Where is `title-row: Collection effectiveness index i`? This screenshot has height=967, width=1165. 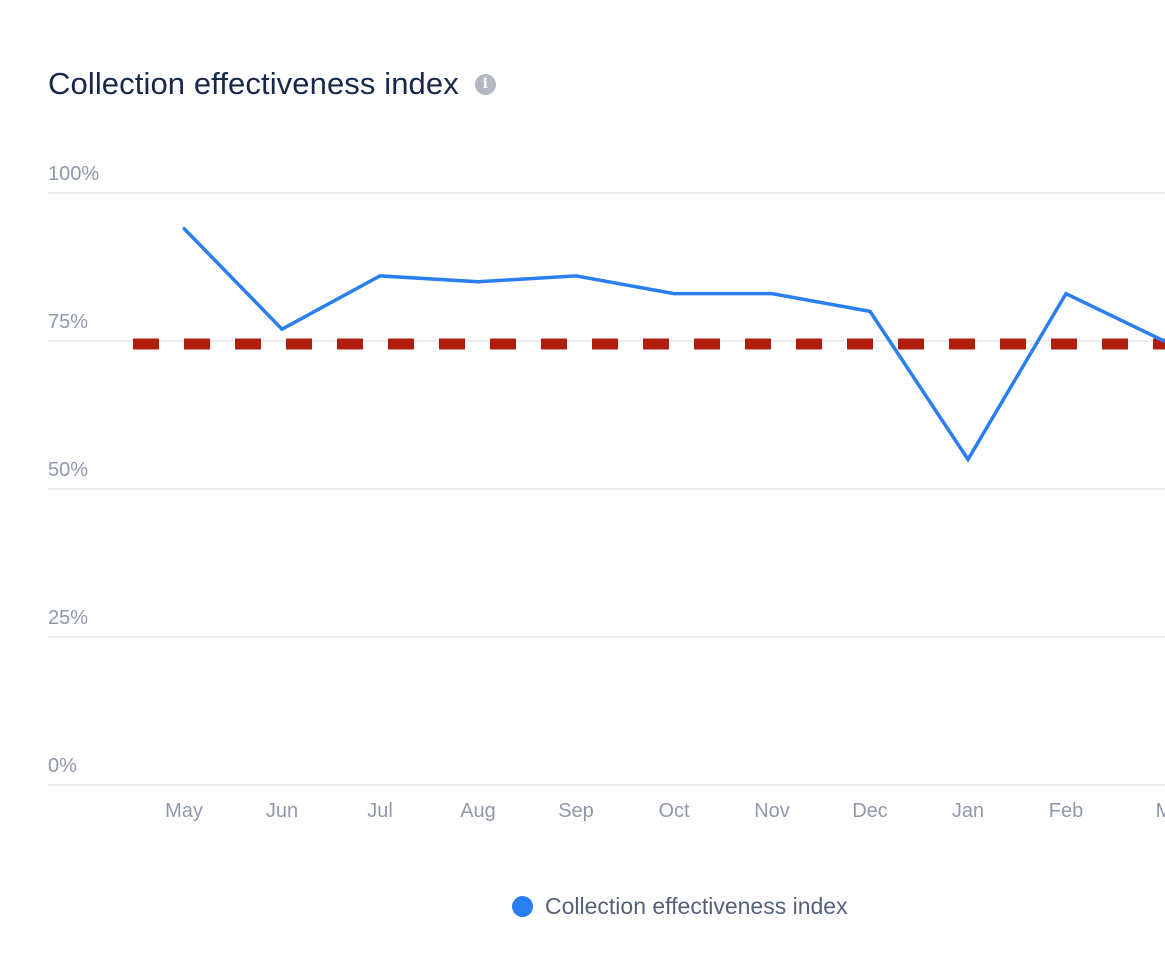 title-row: Collection effectiveness index i is located at coordinates (272, 84).